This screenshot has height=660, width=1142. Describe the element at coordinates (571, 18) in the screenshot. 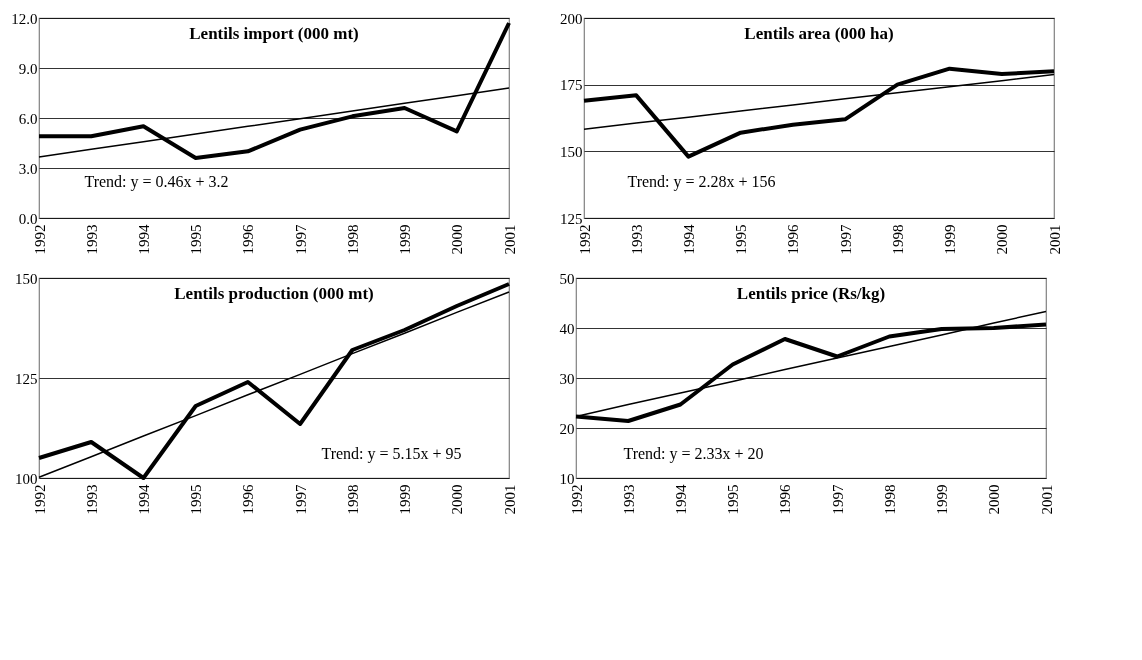

I see `y-tick-label: 200` at that location.